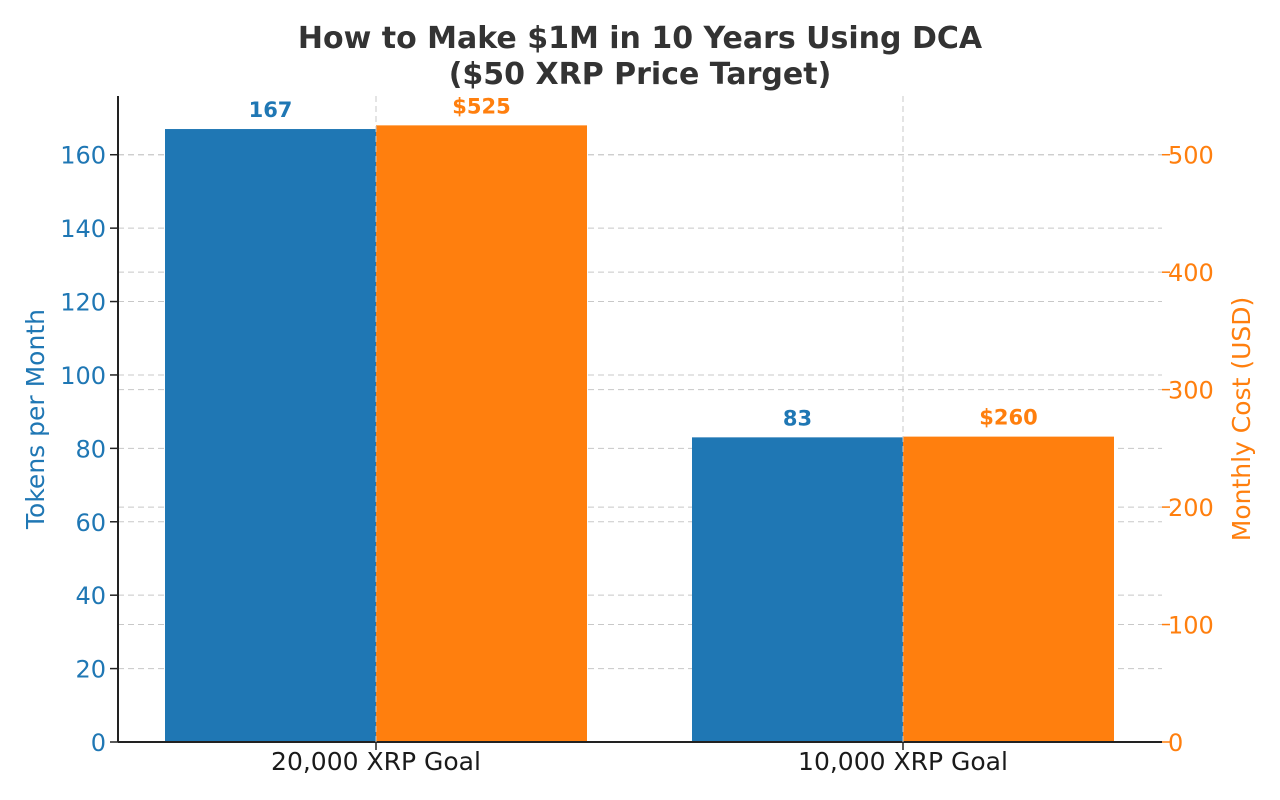  I want to click on y-tick-label-left: 0, so click(98, 743).